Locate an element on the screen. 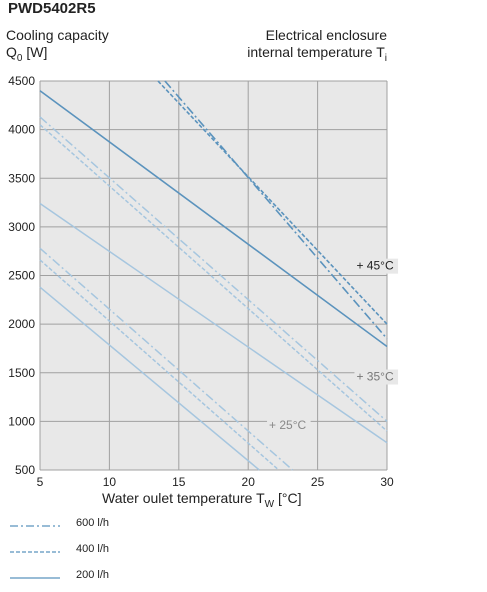  legend-dash-swatch is located at coordinates (35, 552).